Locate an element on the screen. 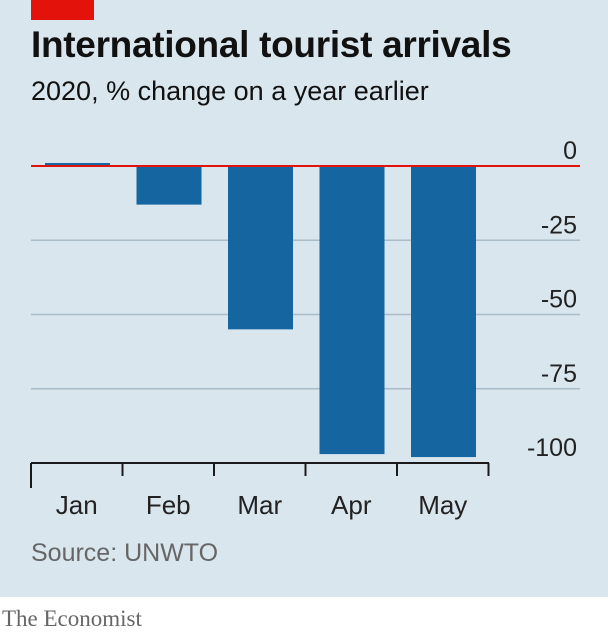 This screenshot has height=634, width=608. brand-red-tag is located at coordinates (62, 10).